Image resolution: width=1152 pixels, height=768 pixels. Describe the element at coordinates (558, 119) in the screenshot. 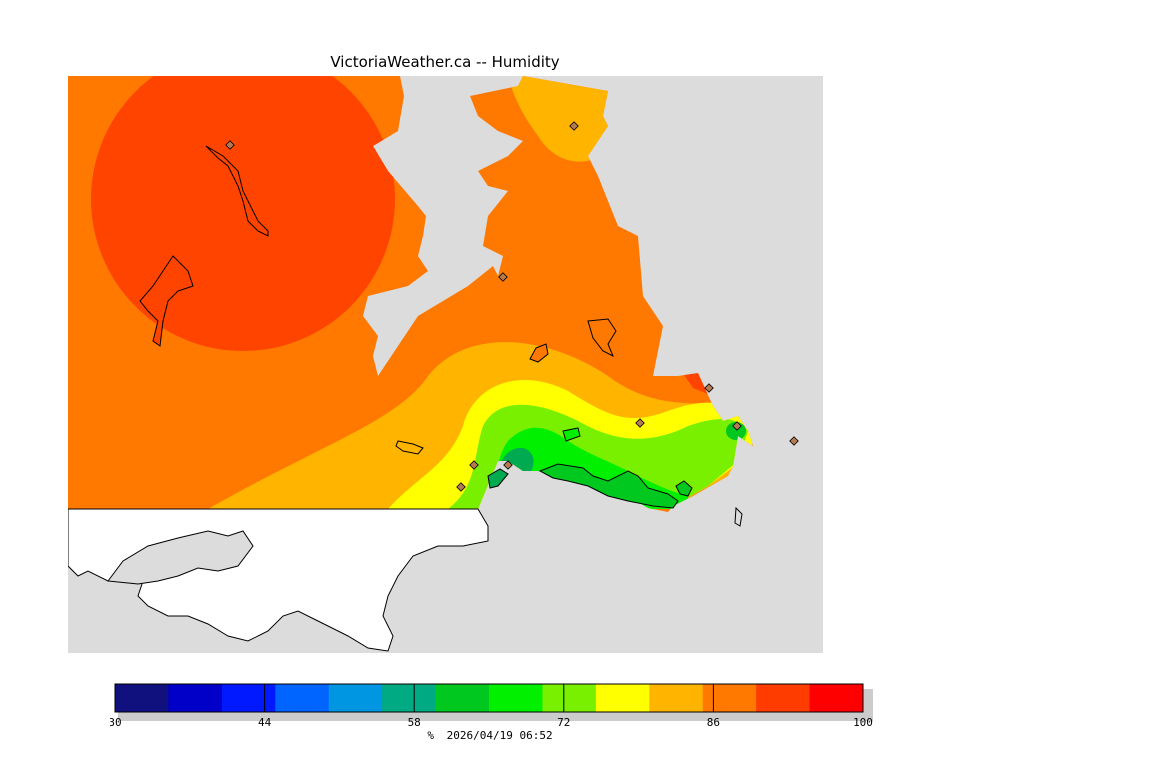

I see `contour-80-85-north` at that location.